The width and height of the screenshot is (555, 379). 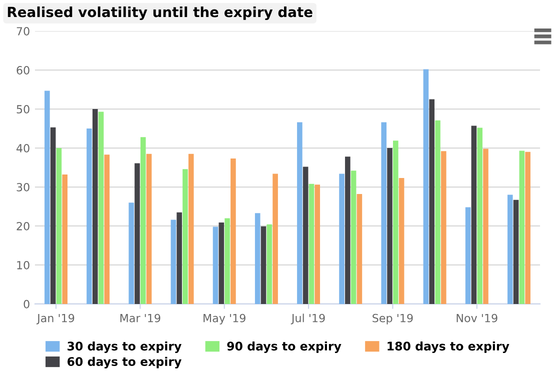 What do you see at coordinates (477, 318) in the screenshot?
I see `x-tick-label: Nov '19` at bounding box center [477, 318].